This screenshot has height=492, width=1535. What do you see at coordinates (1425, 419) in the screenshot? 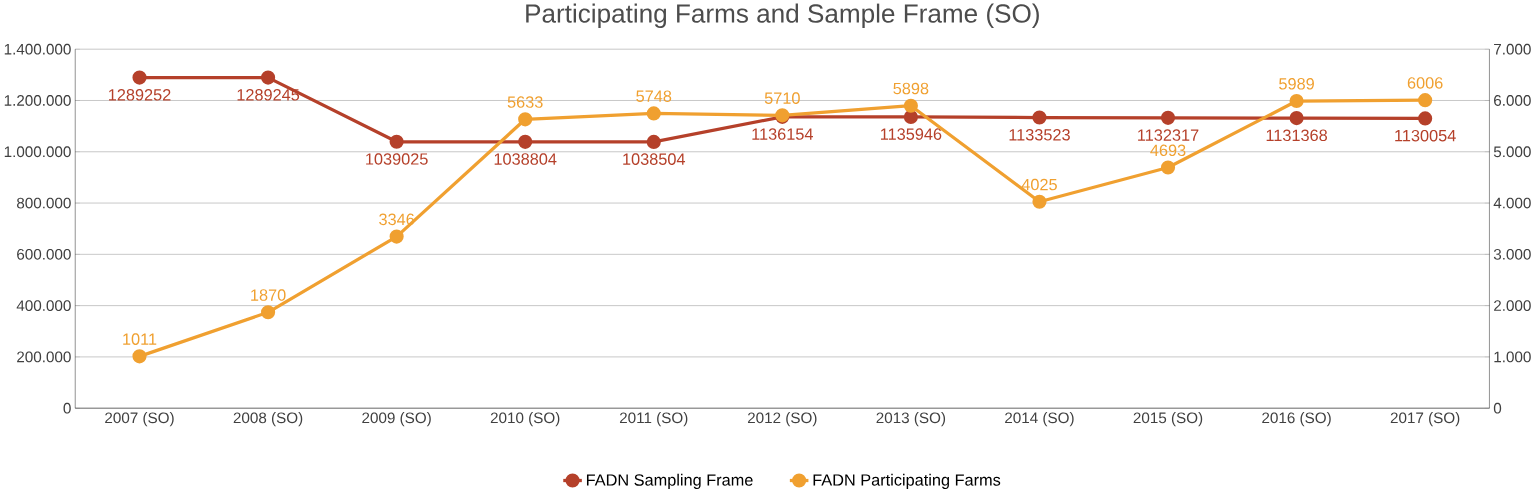
I see `x-tick-label: 2017 (SO)` at bounding box center [1425, 419].